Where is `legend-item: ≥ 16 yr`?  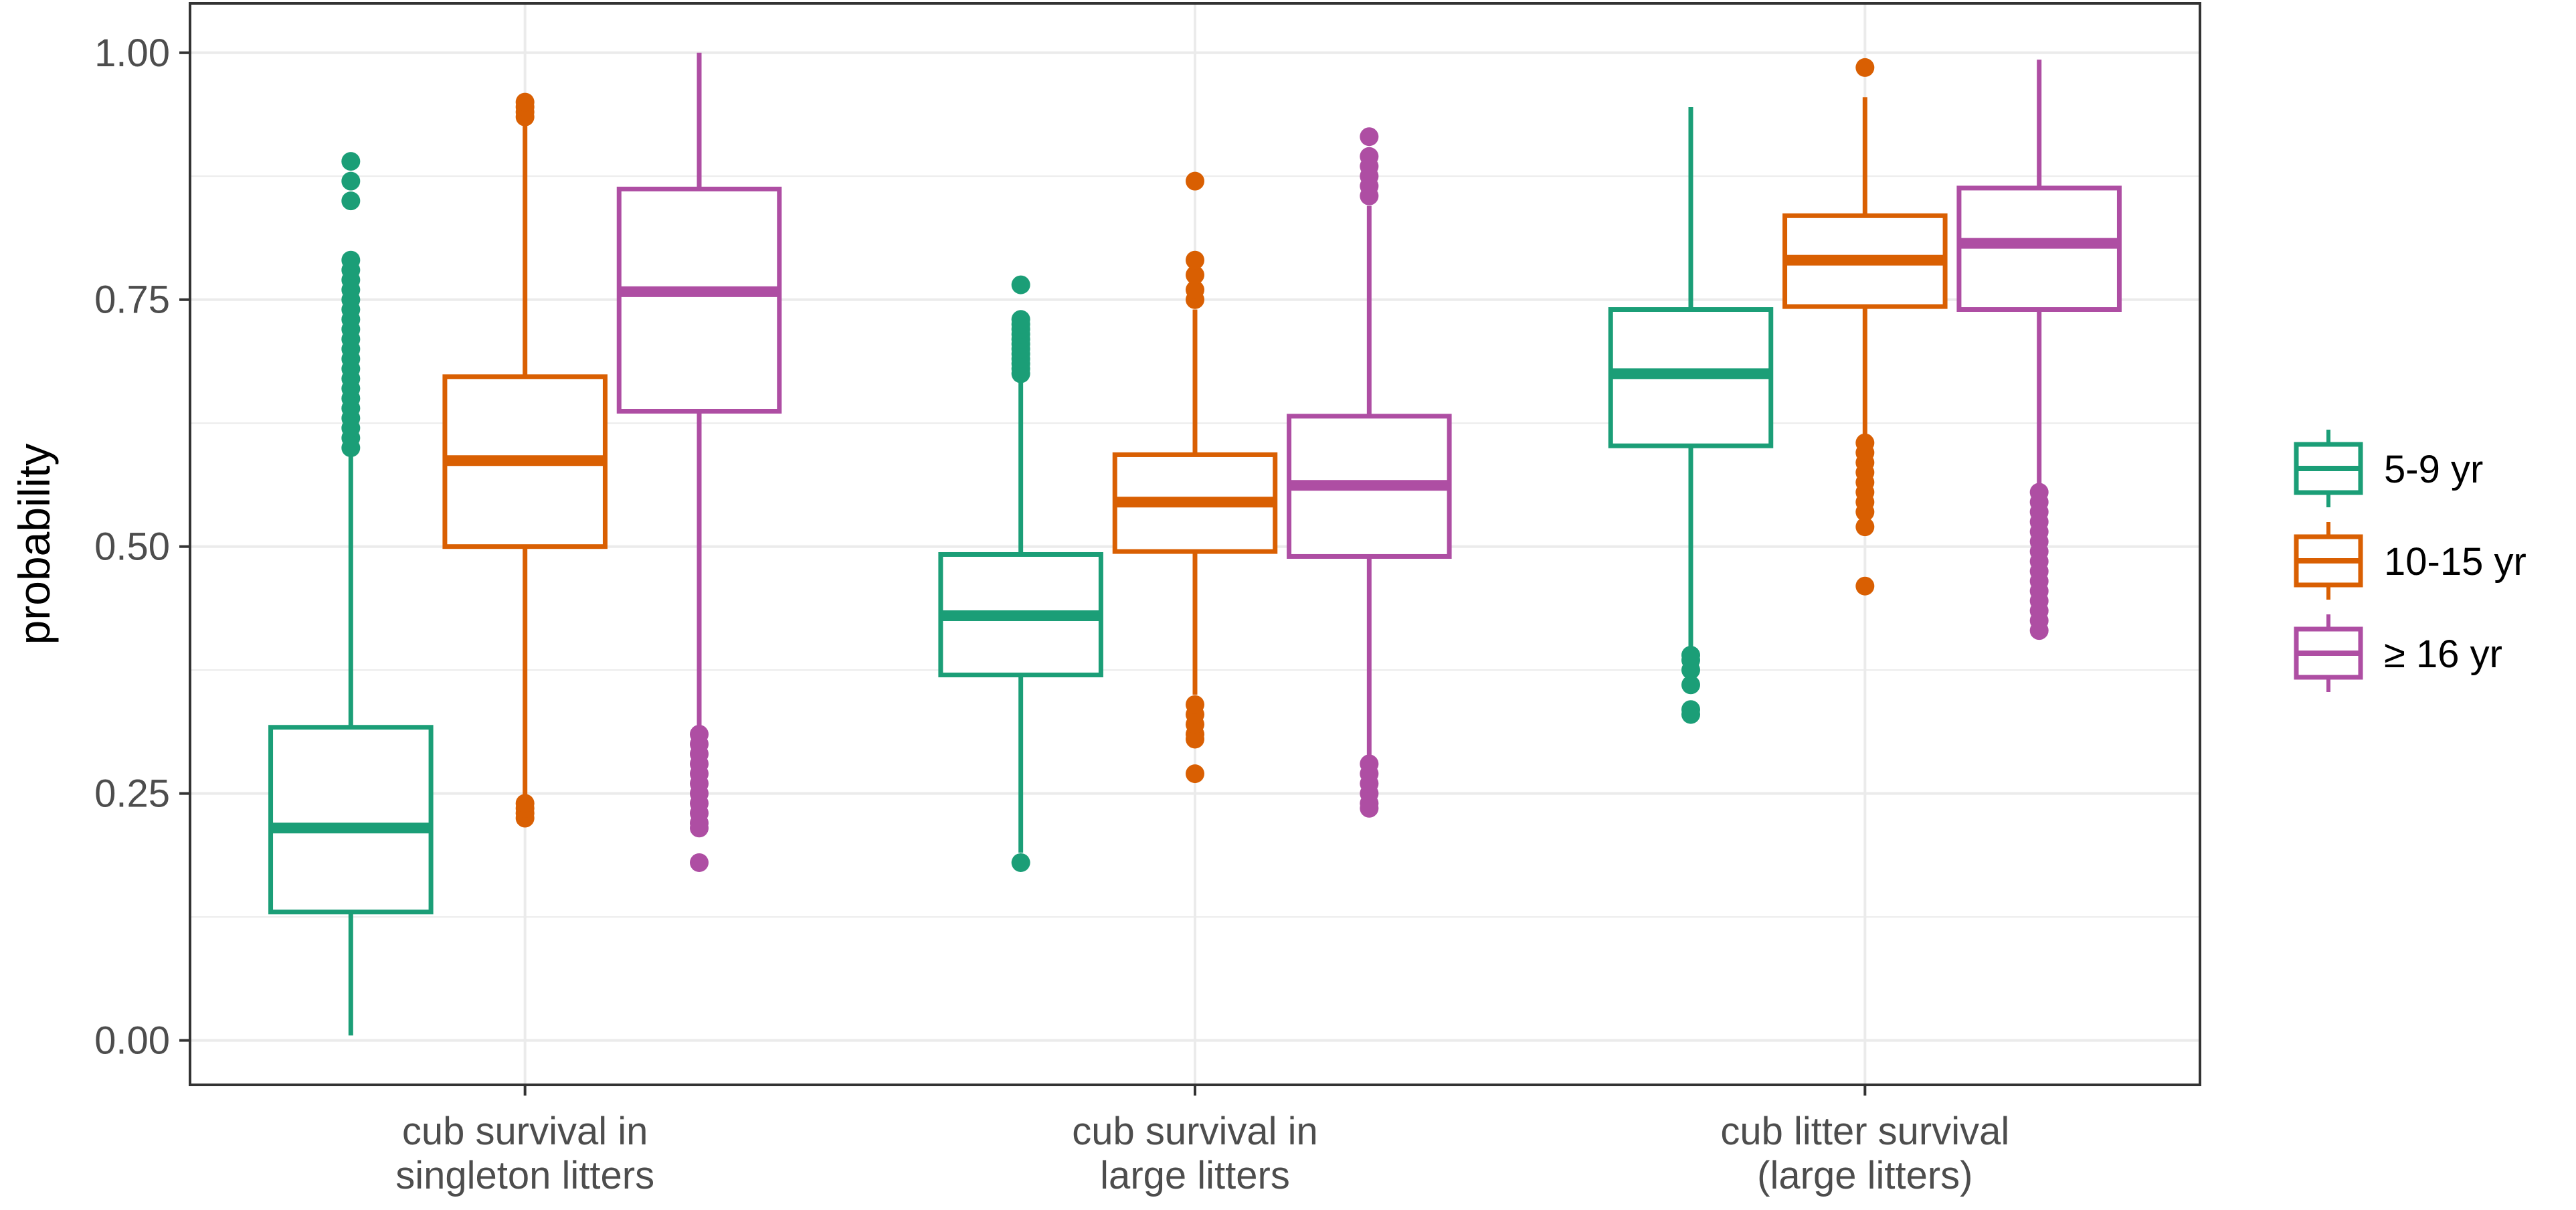 legend-item: ≥ 16 yr is located at coordinates (2398, 653).